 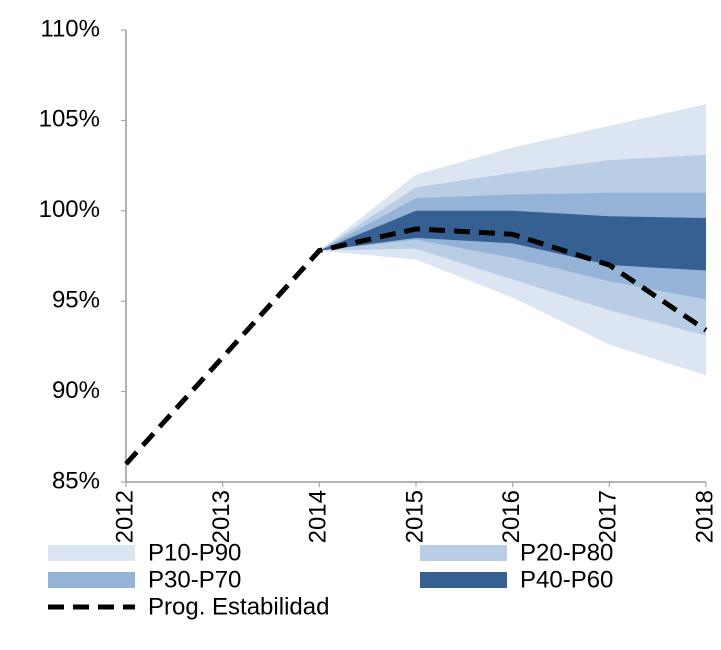 I want to click on x-tick-label: 2014, so click(x=318, y=516).